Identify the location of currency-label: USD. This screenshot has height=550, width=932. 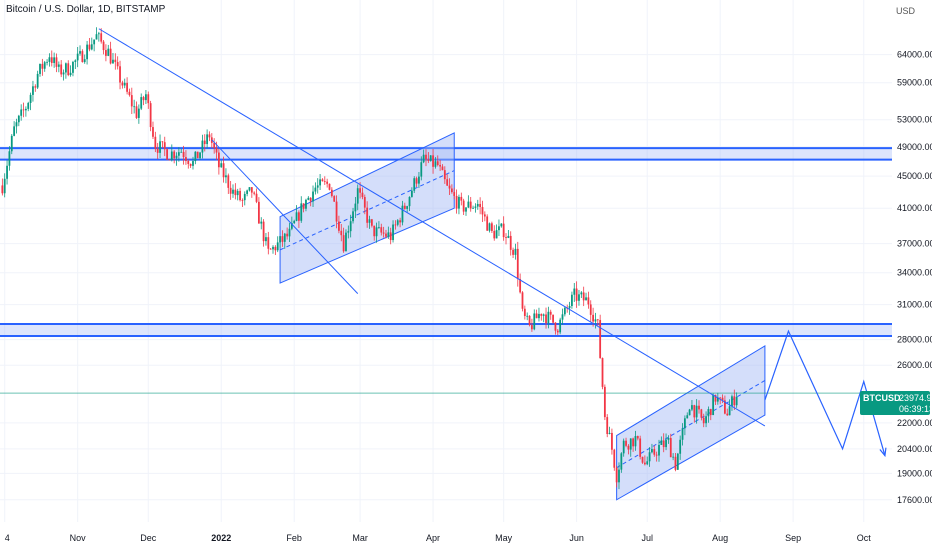
(906, 11).